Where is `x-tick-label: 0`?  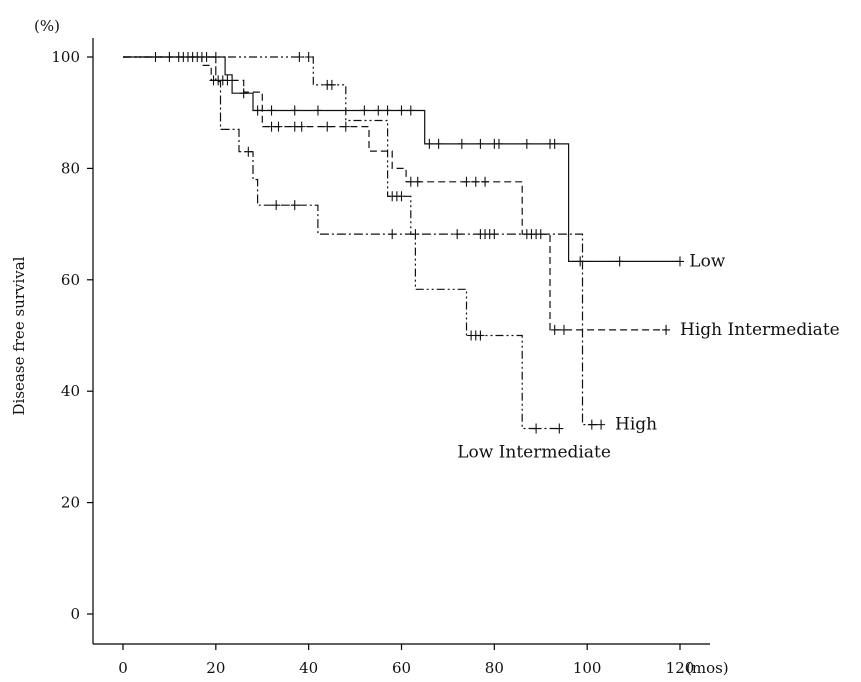
x-tick-label: 0 is located at coordinates (123, 668).